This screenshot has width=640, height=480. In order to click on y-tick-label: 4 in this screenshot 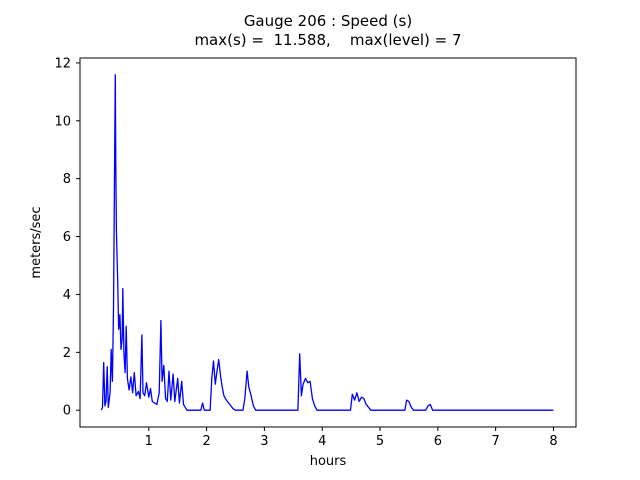, I will do `click(67, 295)`.